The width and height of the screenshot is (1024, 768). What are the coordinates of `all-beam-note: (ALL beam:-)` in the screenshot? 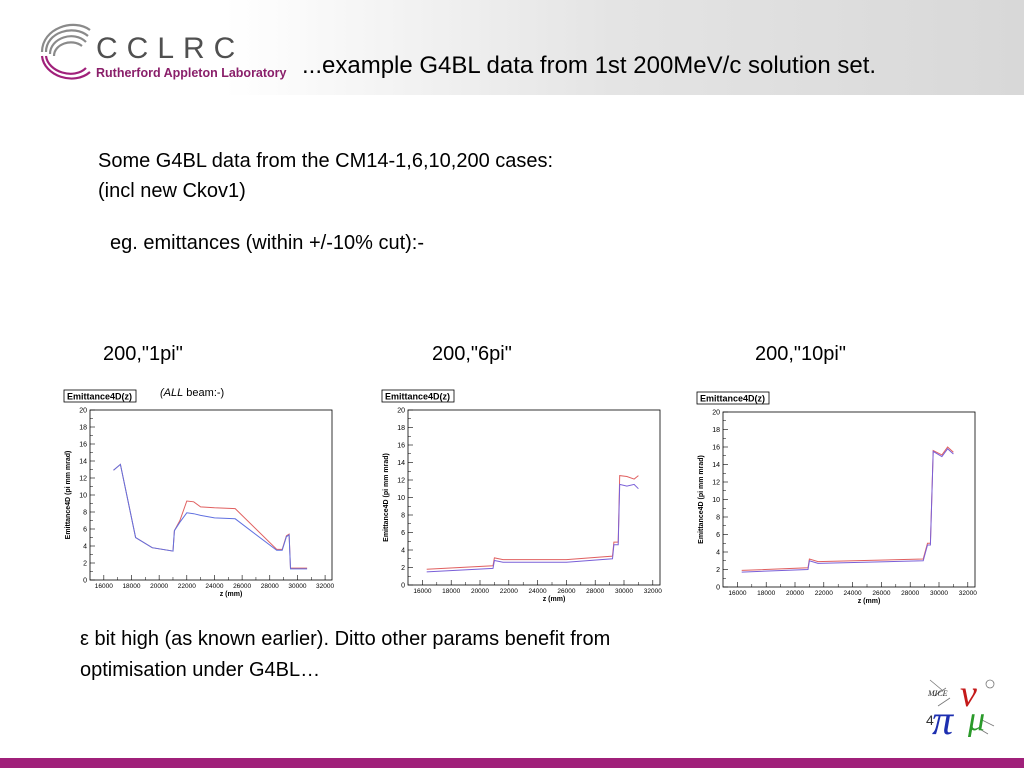 It's located at (192, 393).